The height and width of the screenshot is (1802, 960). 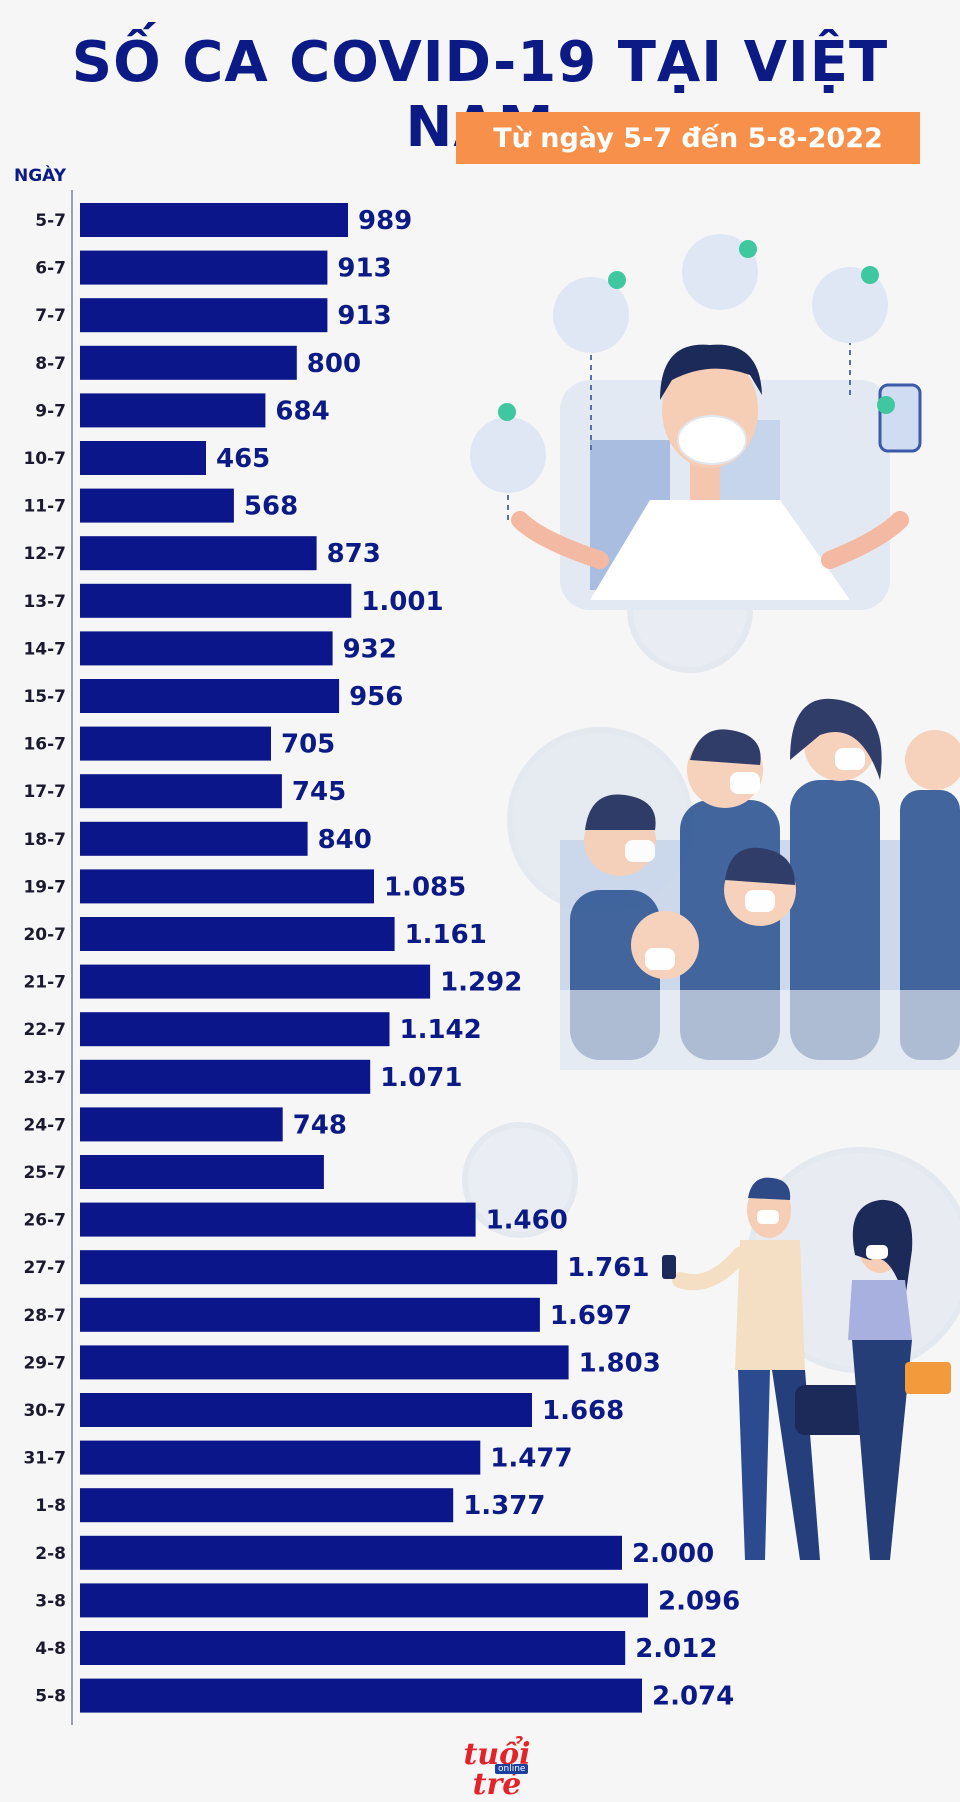 What do you see at coordinates (504, 1506) in the screenshot?
I see `value-label: 1.377` at bounding box center [504, 1506].